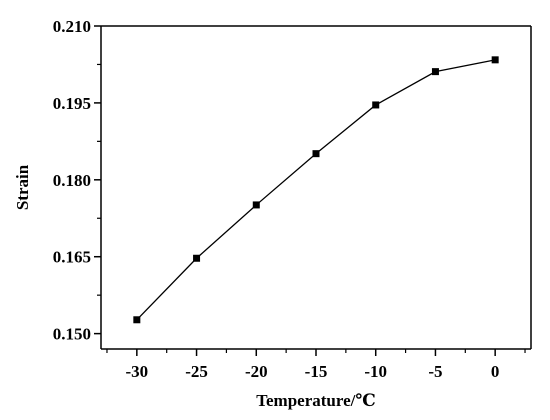 The image size is (550, 420). I want to click on x-tick-label: -20, so click(256, 371).